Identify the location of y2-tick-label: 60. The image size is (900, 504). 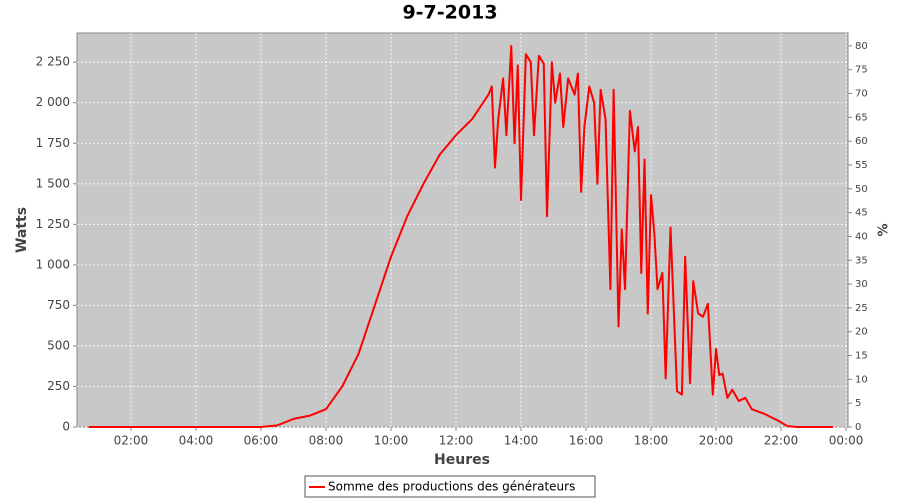
(861, 141).